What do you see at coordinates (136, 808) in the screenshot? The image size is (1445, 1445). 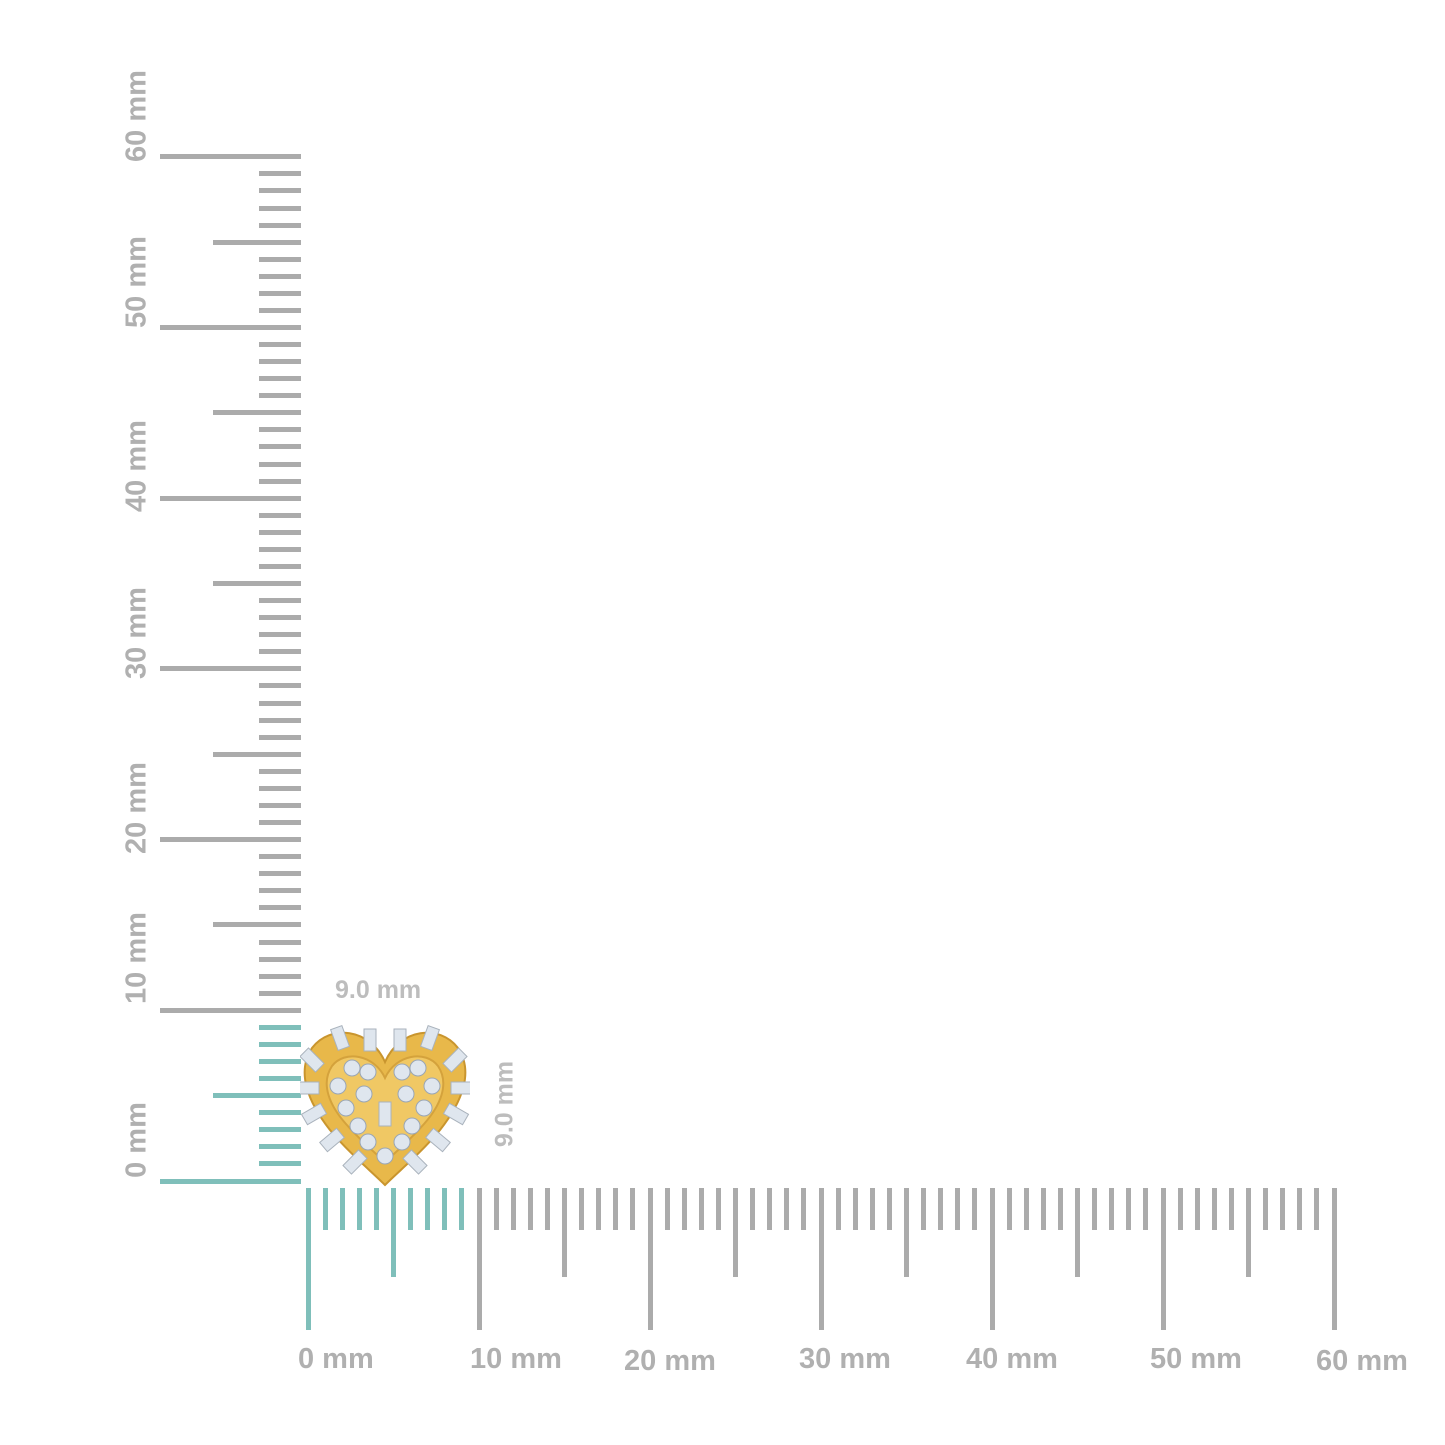 I see `v-label-20: 20 mm` at bounding box center [136, 808].